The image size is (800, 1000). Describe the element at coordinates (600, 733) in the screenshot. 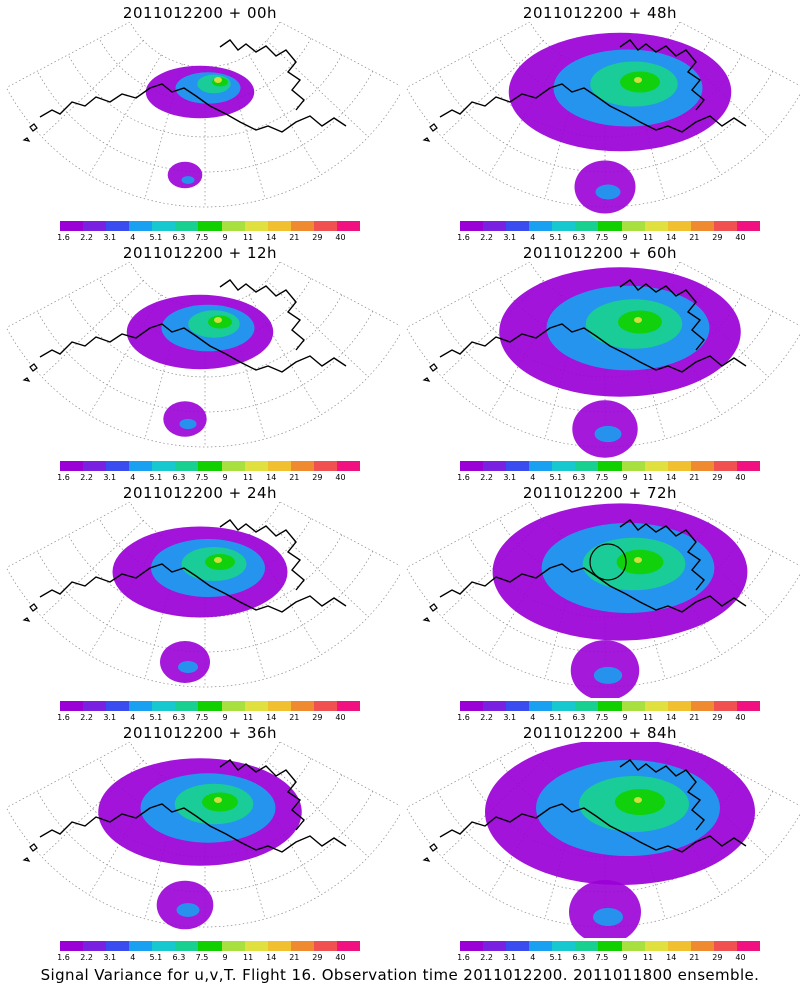

I see `panel-title: 2011012200 + 84h` at that location.